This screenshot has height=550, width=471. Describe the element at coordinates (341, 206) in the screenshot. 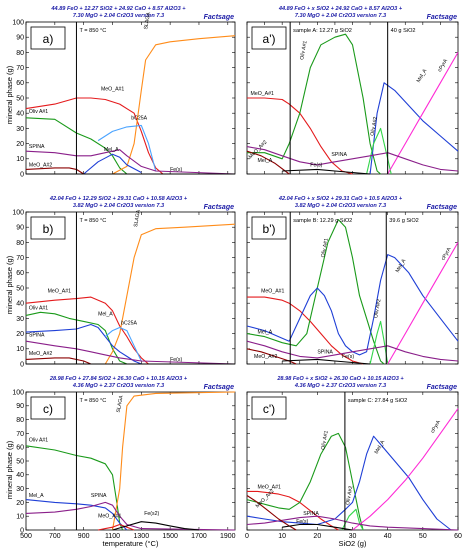

I see `panel-header-line: 3.82 MgO + 2.04 Cr2O3 version 7.3` at that location.